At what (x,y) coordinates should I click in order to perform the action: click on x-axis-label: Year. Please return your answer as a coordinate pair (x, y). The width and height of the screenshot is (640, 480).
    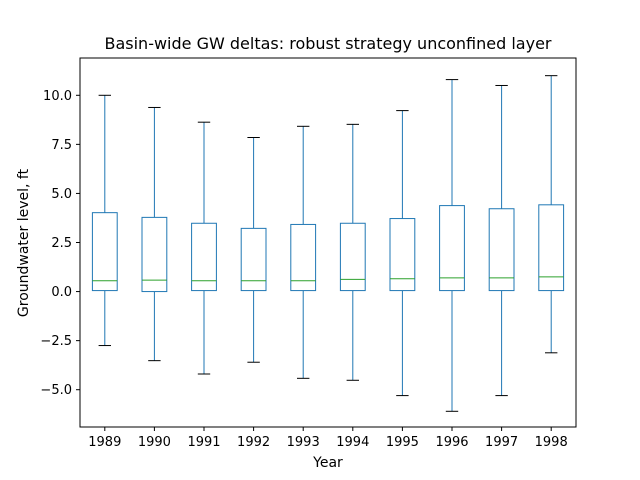
    Looking at the image, I should click on (327, 463).